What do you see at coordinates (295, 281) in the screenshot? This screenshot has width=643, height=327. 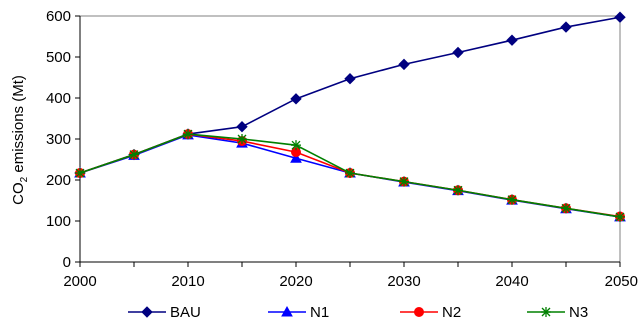 I see `x-tick-label: 2020` at bounding box center [295, 281].